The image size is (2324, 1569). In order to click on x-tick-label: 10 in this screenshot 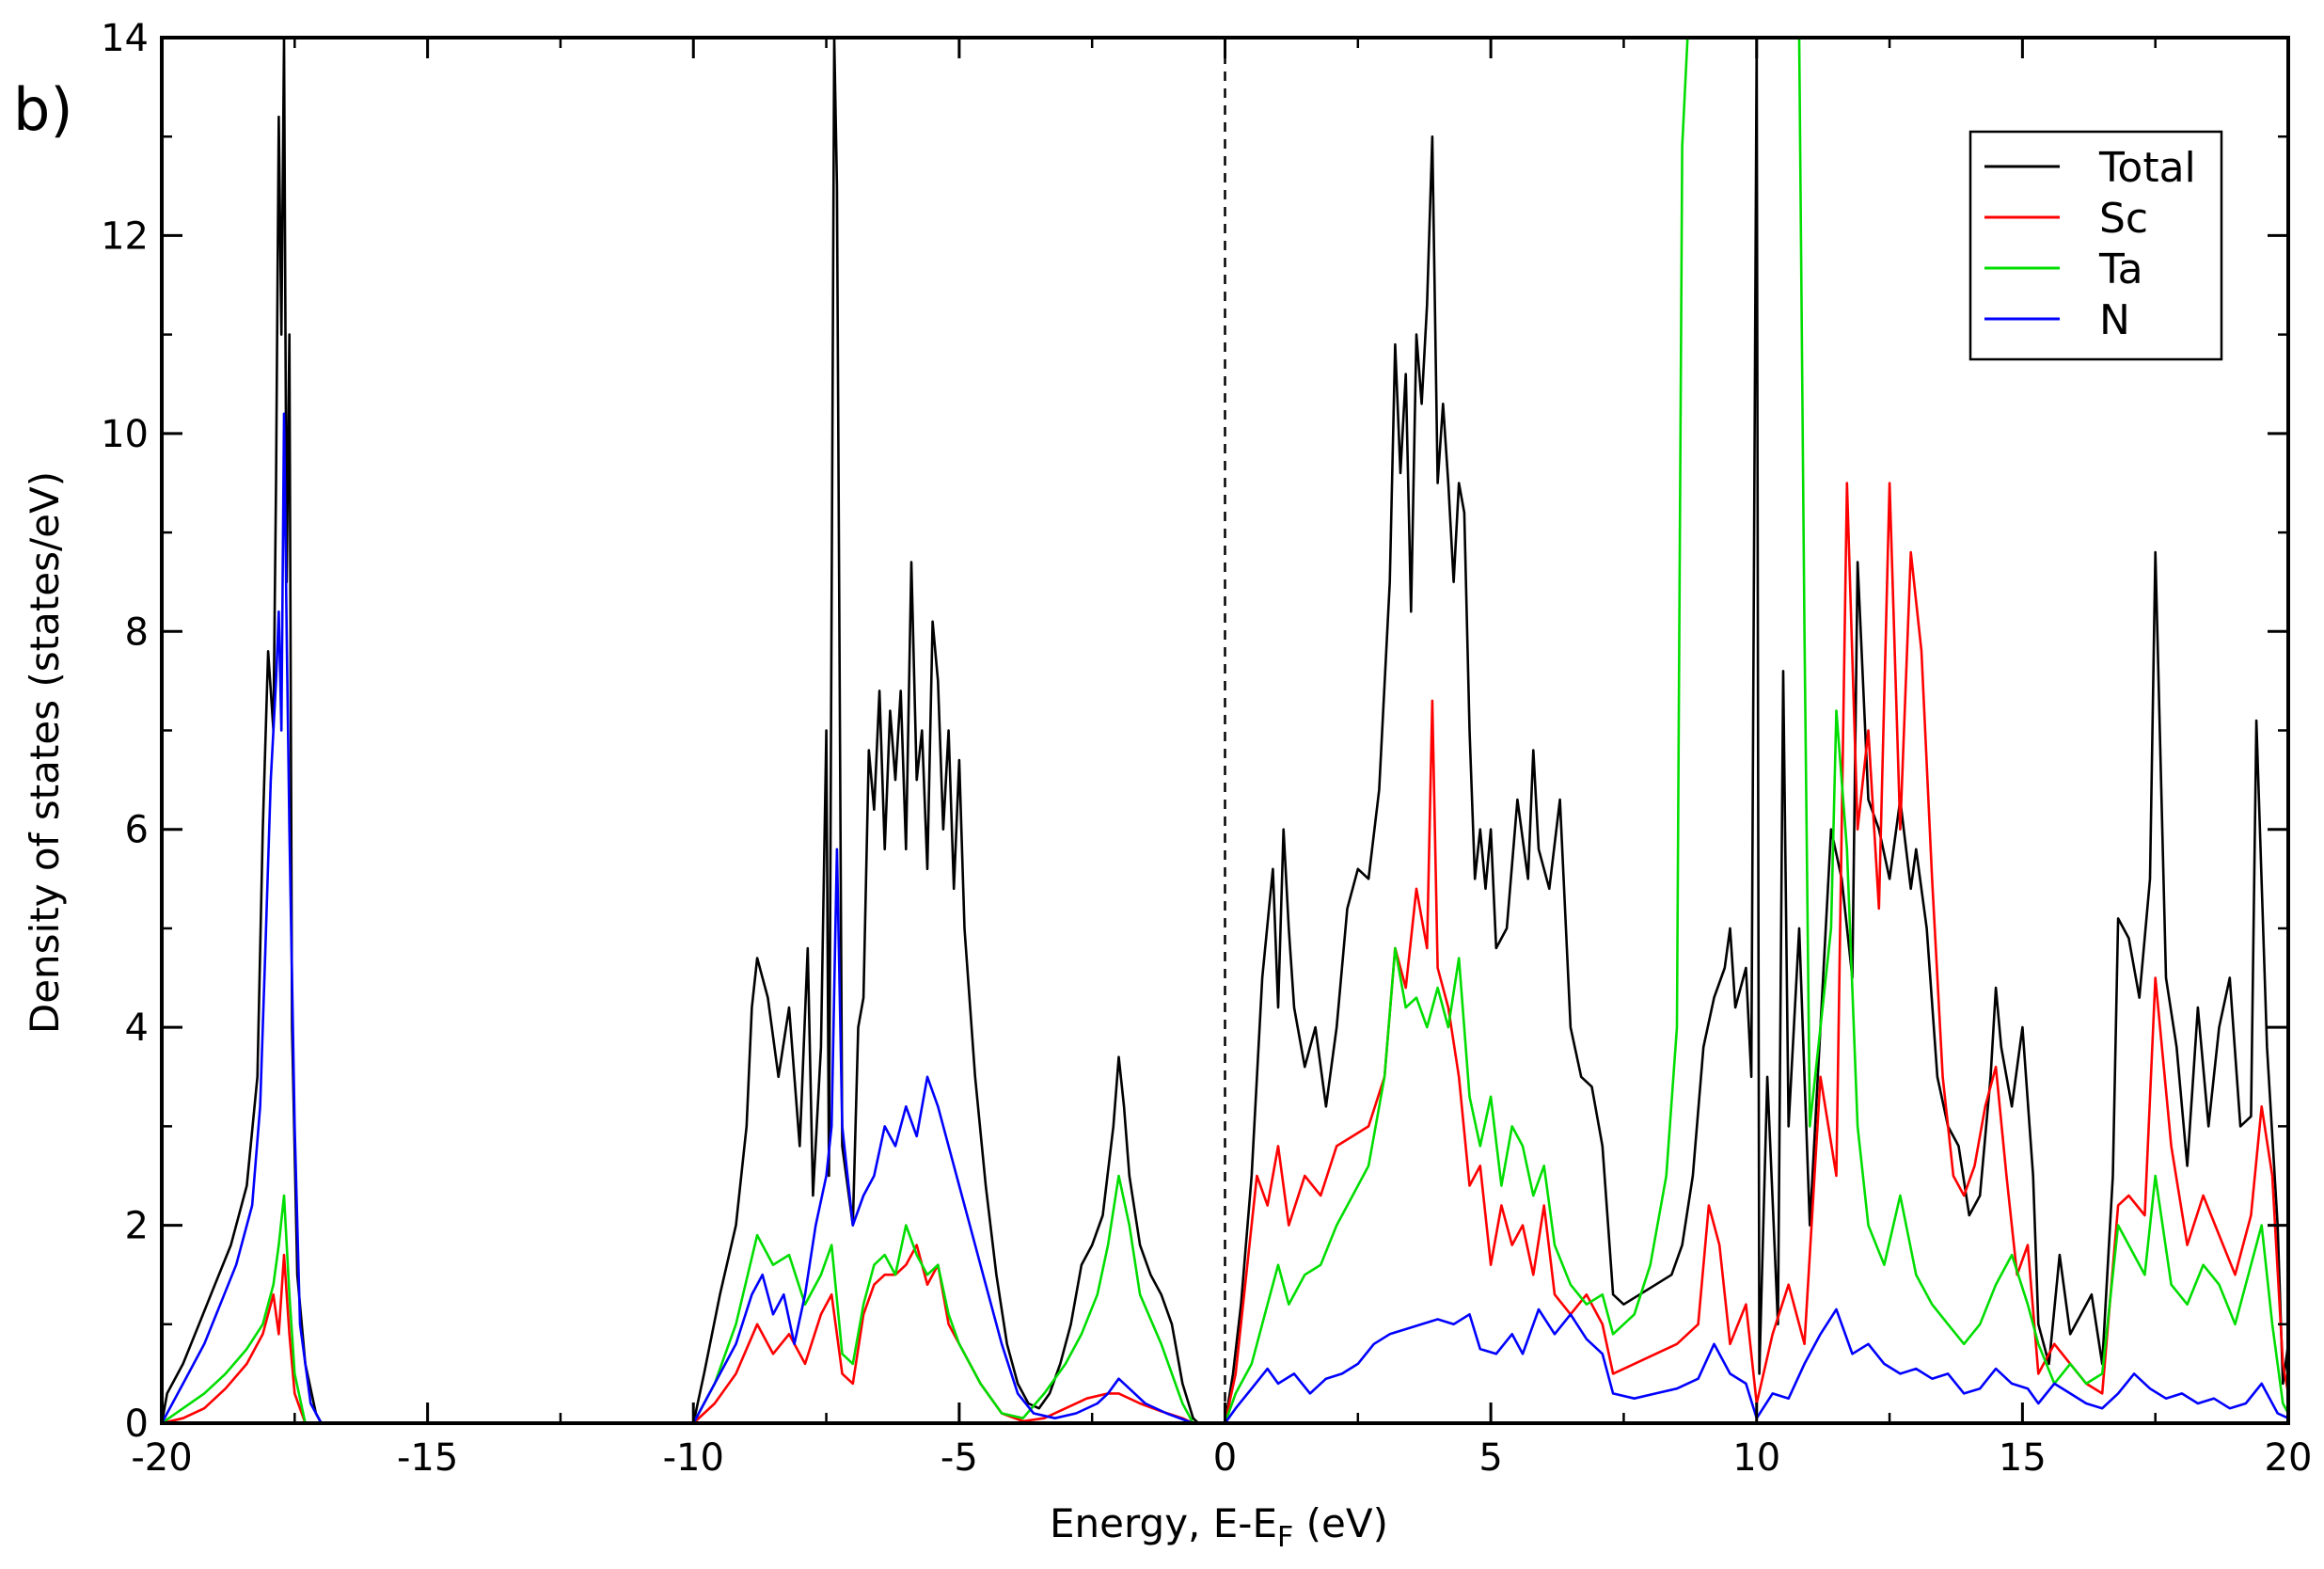, I will do `click(1756, 1458)`.